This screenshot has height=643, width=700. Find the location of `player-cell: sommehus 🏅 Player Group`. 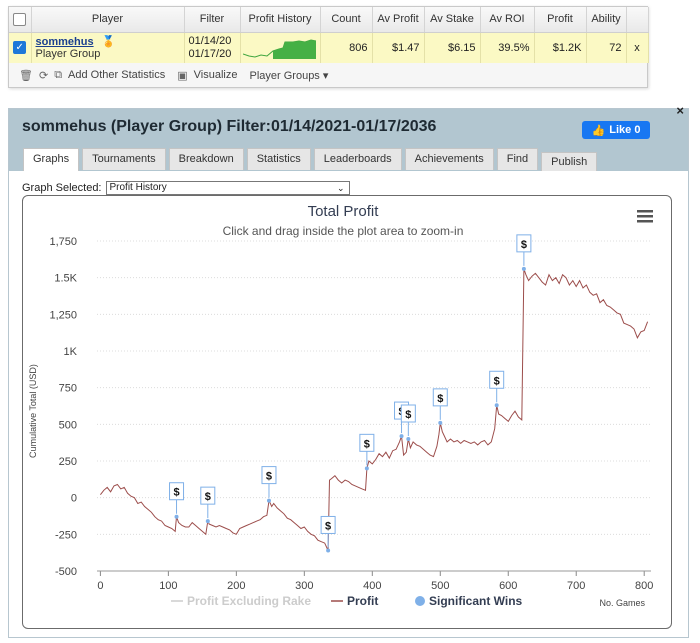

player-cell: sommehus 🏅 Player Group is located at coordinates (108, 47).